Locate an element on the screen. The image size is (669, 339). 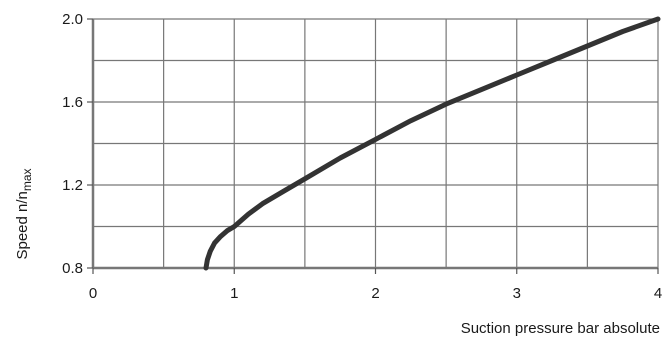
y-axis-title: Speed n/nmax is located at coordinates (24, 213).